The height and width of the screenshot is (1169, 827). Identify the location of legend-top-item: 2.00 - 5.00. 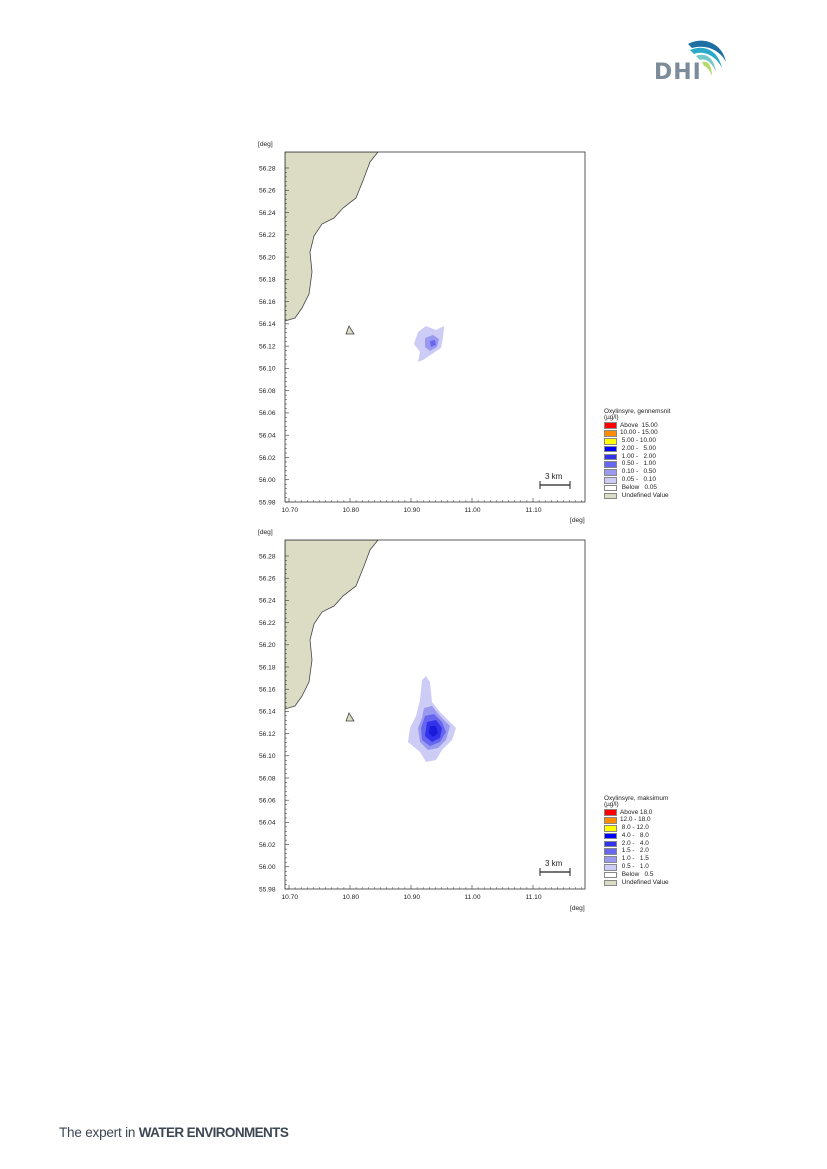
(651, 449).